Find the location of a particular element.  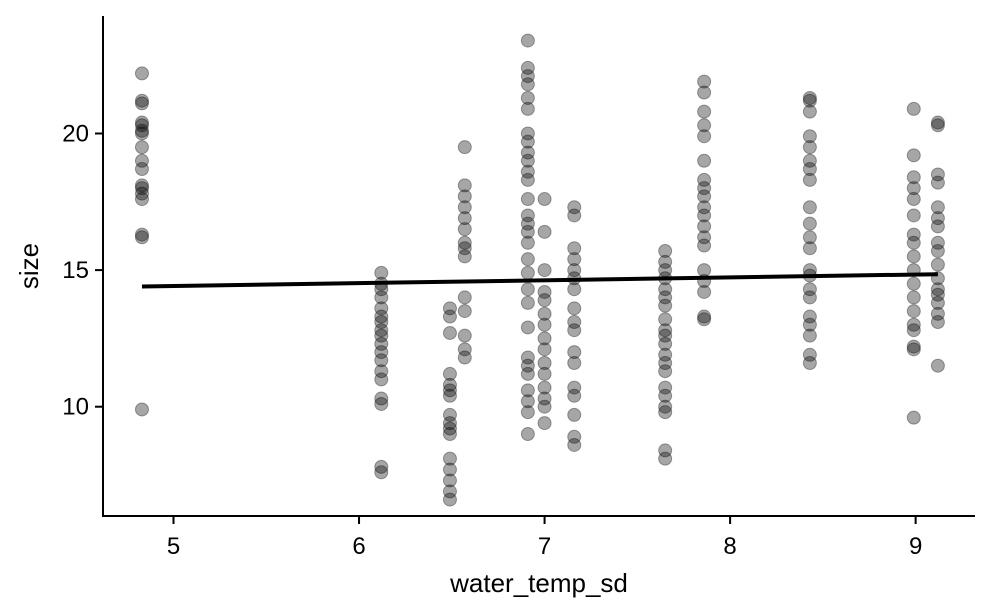

x-axis-title: water_temp_sd is located at coordinates (538, 583).